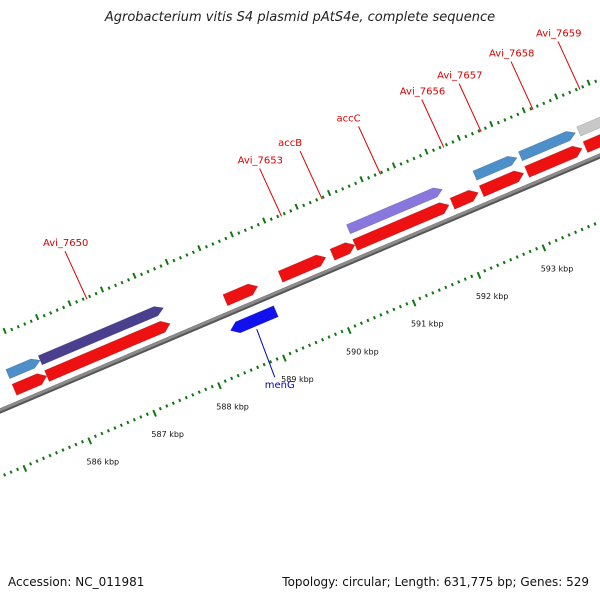 Image resolution: width=600 pixels, height=600 pixels. Describe the element at coordinates (427, 324) in the screenshot. I see `ruler-label-591: 591 kbp` at that location.